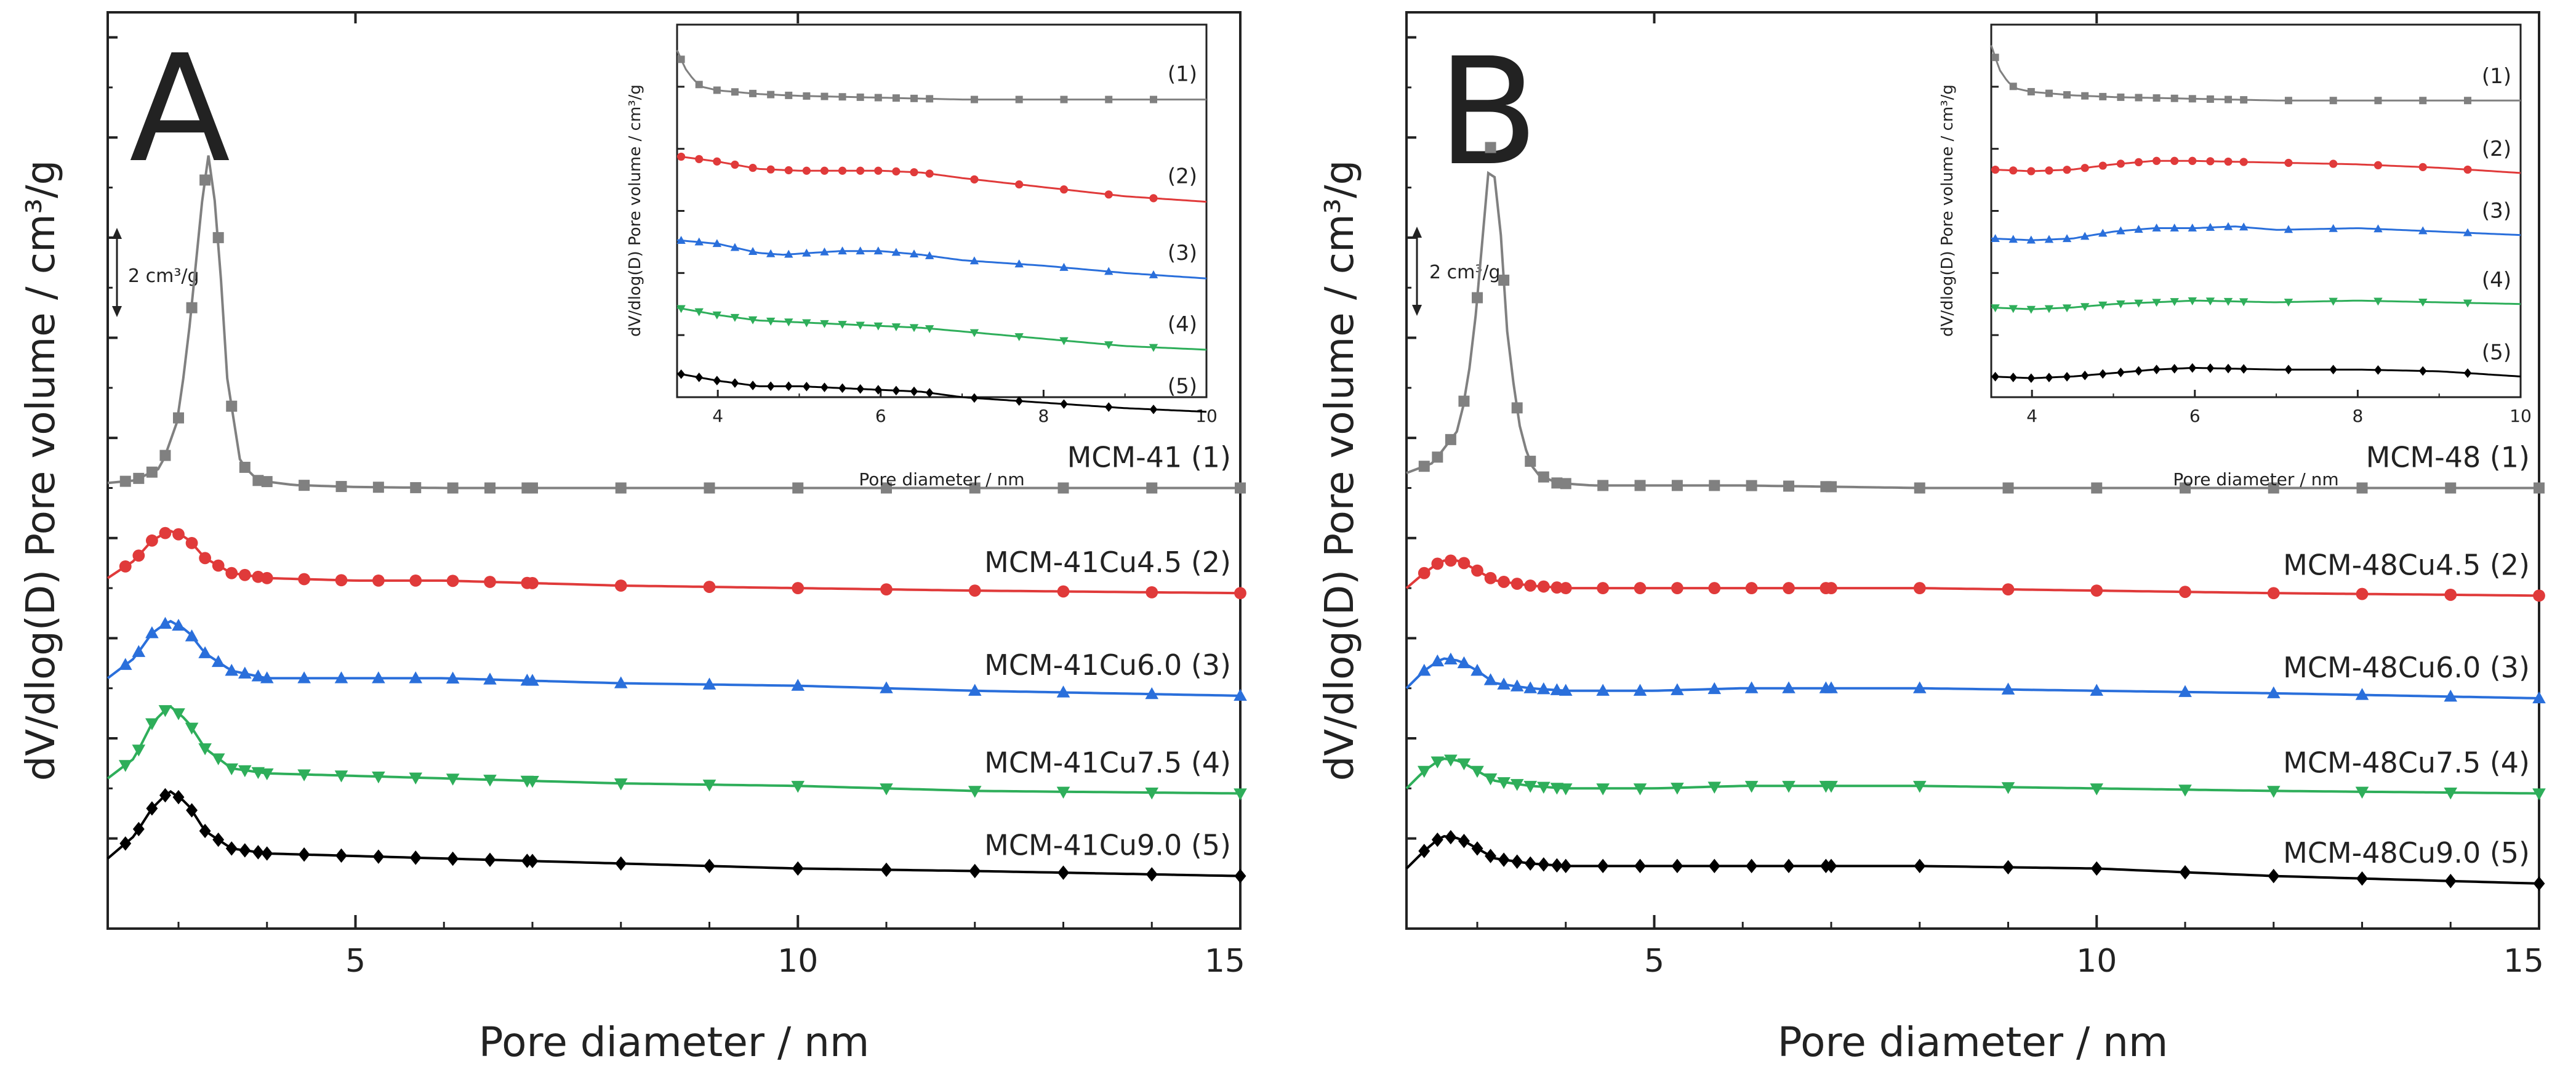  What do you see at coordinates (675, 1042) in the screenshot?
I see `x-axis-label: Pore diameter / nm` at bounding box center [675, 1042].